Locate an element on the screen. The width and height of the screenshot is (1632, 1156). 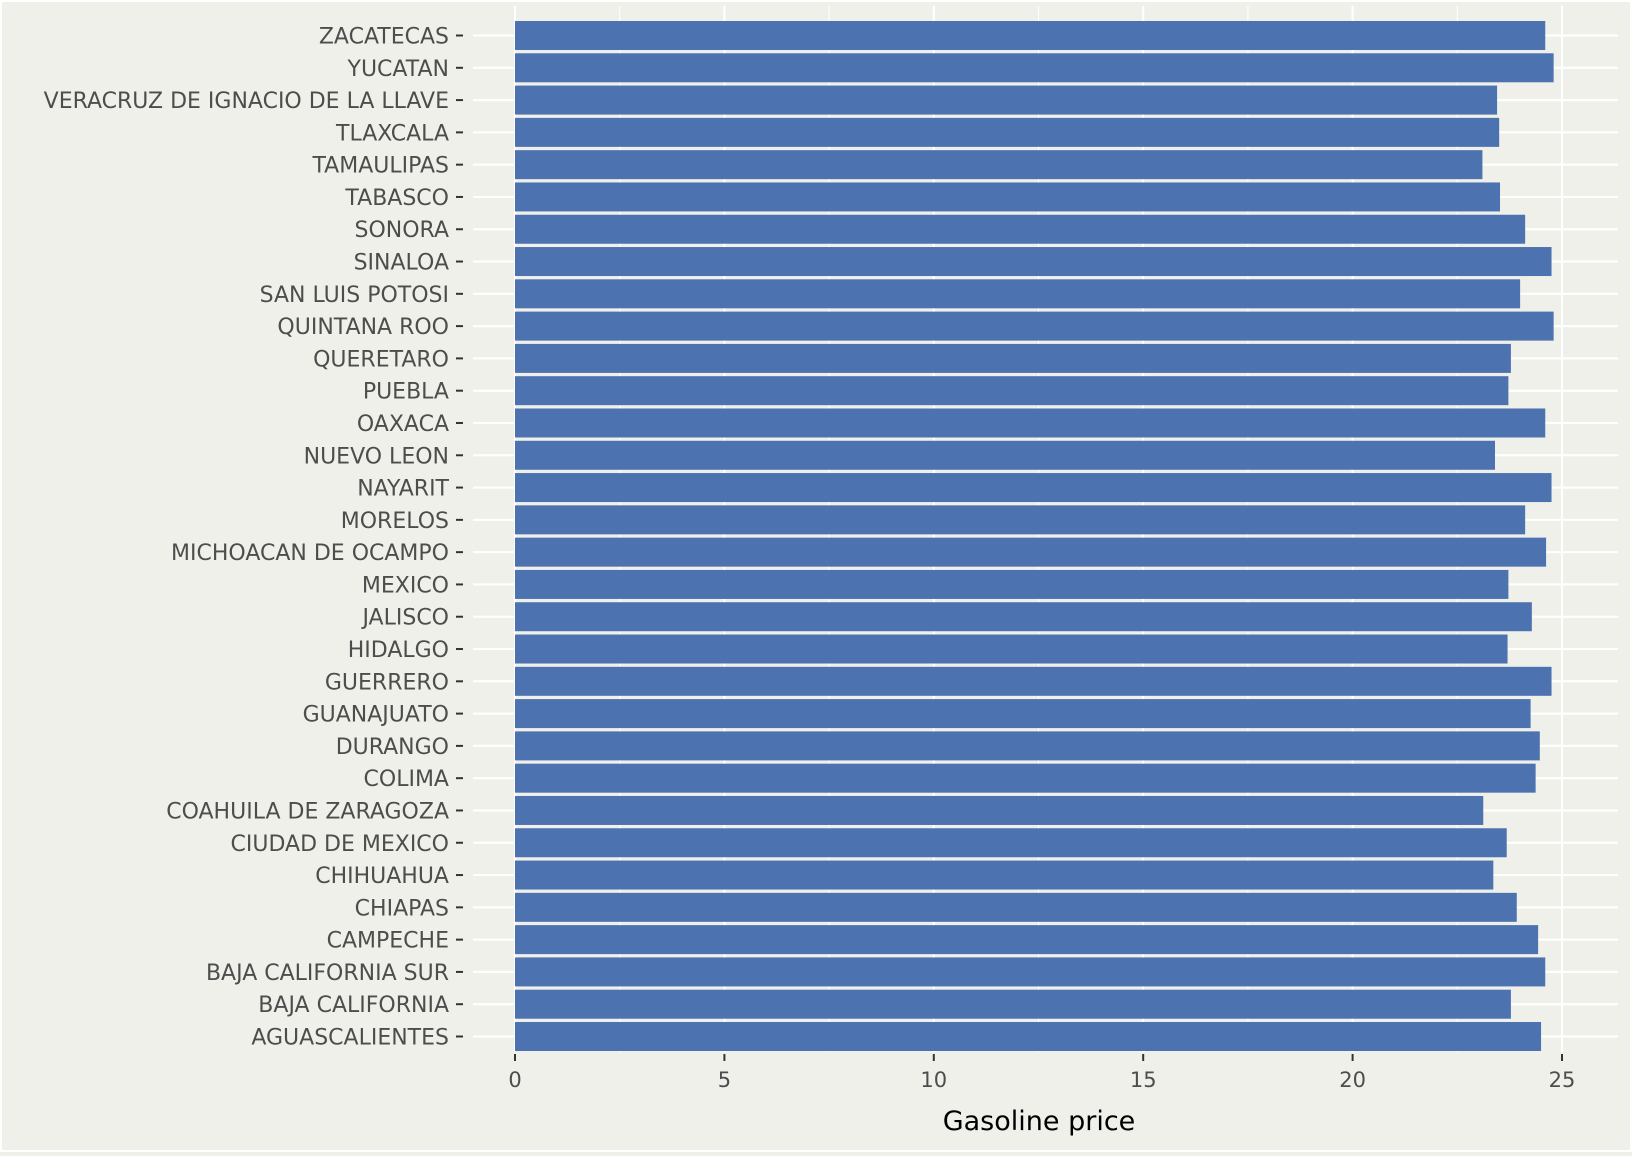
y-tick-label: CAMPECHE is located at coordinates (388, 941).